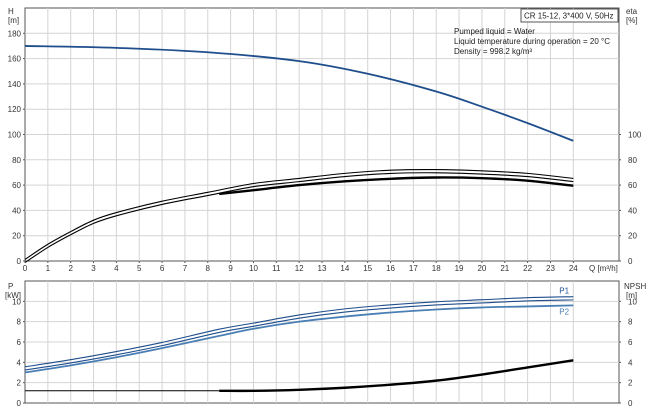 The image size is (650, 411). What do you see at coordinates (230, 268) in the screenshot?
I see `x-tick-label: 9` at bounding box center [230, 268].